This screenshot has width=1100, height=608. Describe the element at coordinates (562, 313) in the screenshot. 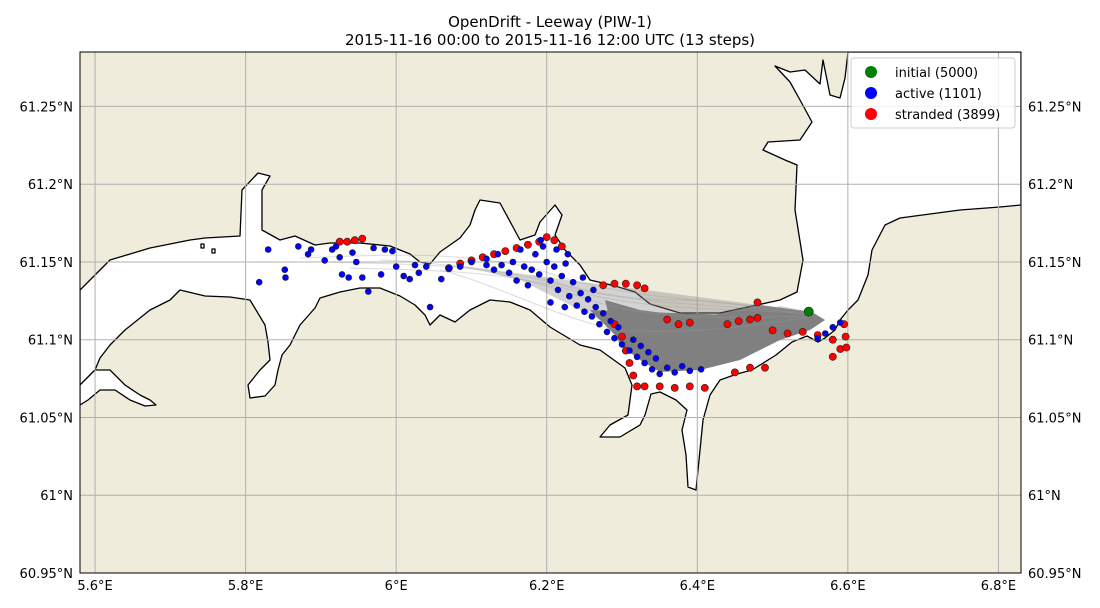

I see `drift-trajectories` at that location.